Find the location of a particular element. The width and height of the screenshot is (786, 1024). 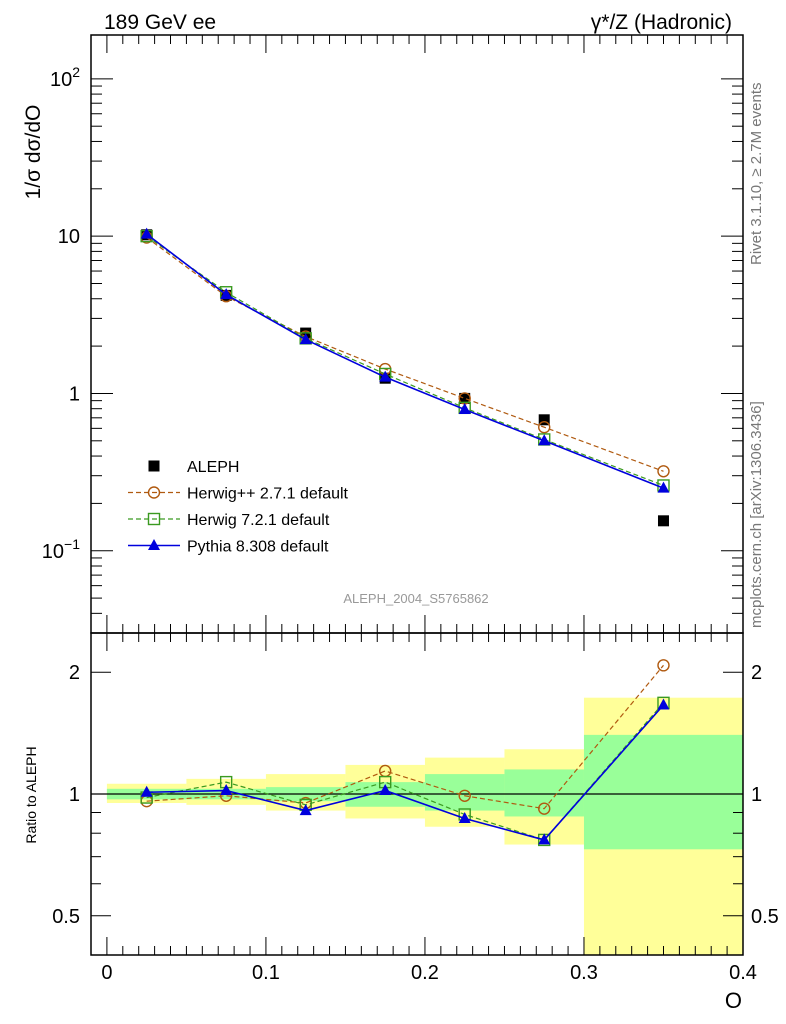

legend-marker-herwigpp is located at coordinates (154, 492).